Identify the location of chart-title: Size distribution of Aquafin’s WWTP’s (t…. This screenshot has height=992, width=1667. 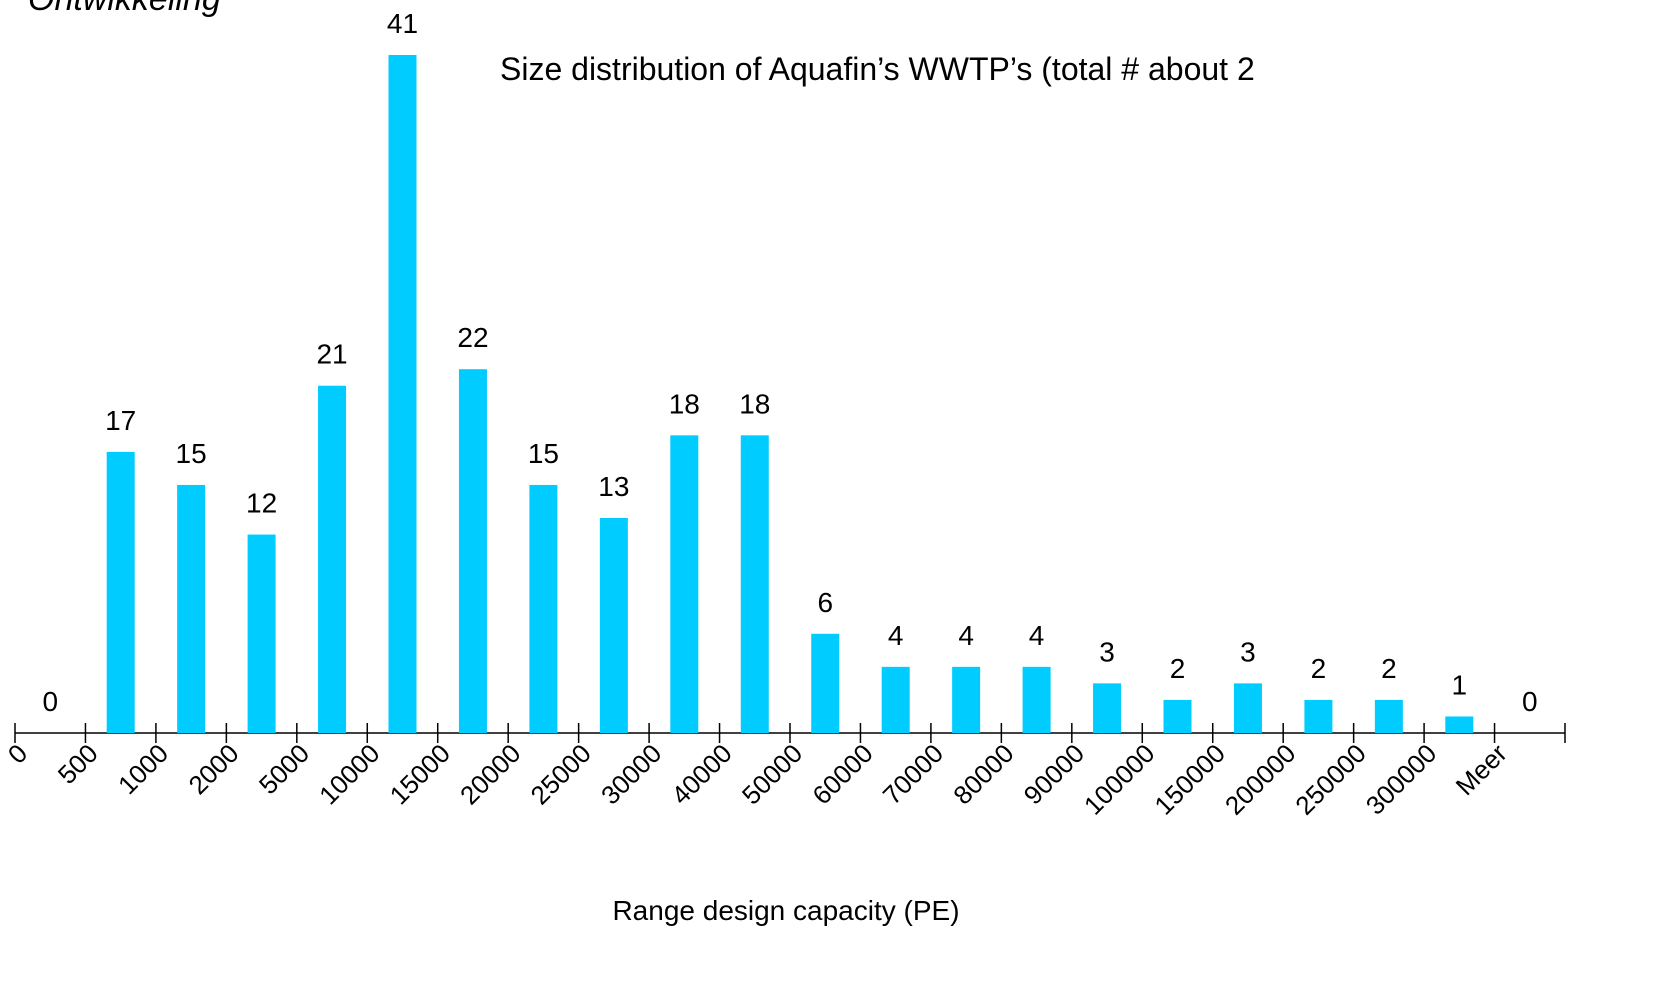
(877, 69).